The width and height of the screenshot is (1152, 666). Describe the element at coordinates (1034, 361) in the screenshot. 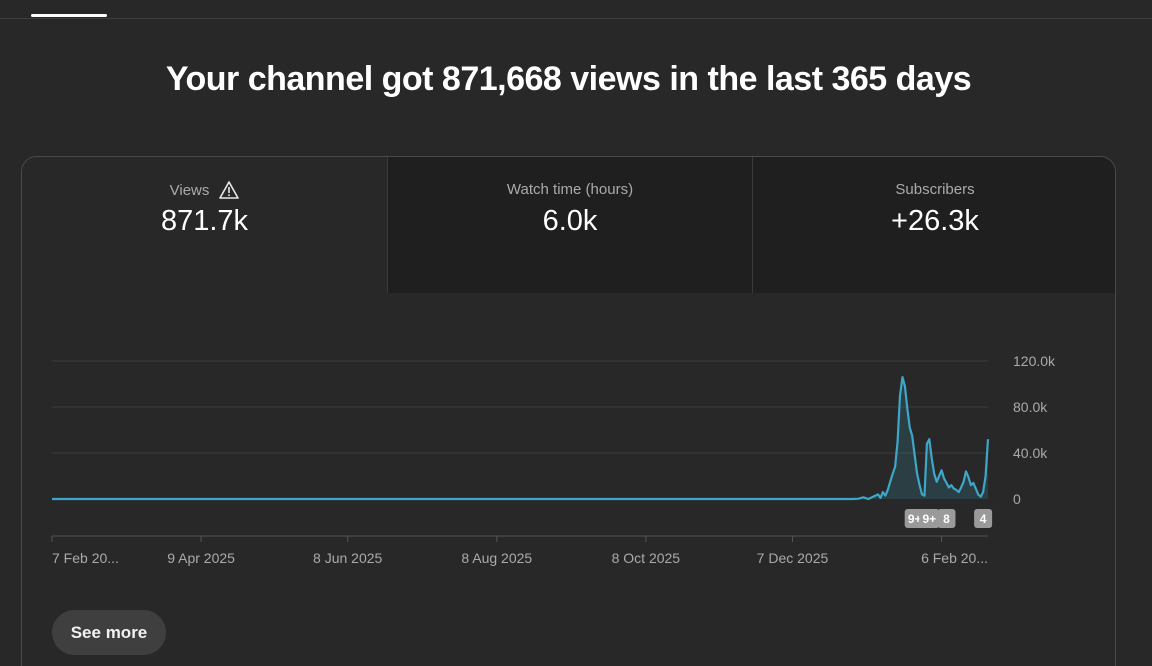

I see `y-tick-label: 120.0k` at that location.